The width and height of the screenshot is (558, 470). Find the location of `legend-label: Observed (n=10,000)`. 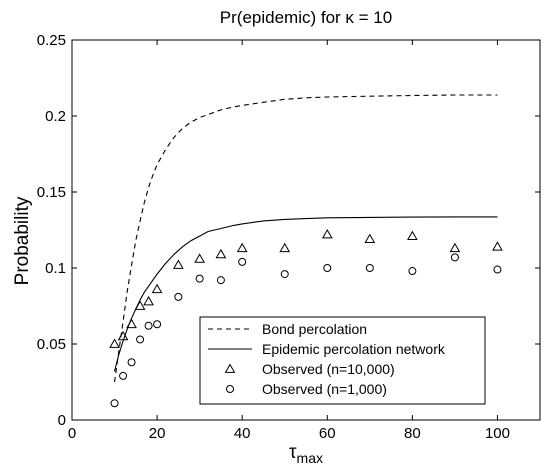

legend-label: Observed (n=10,000) is located at coordinates (328, 369).